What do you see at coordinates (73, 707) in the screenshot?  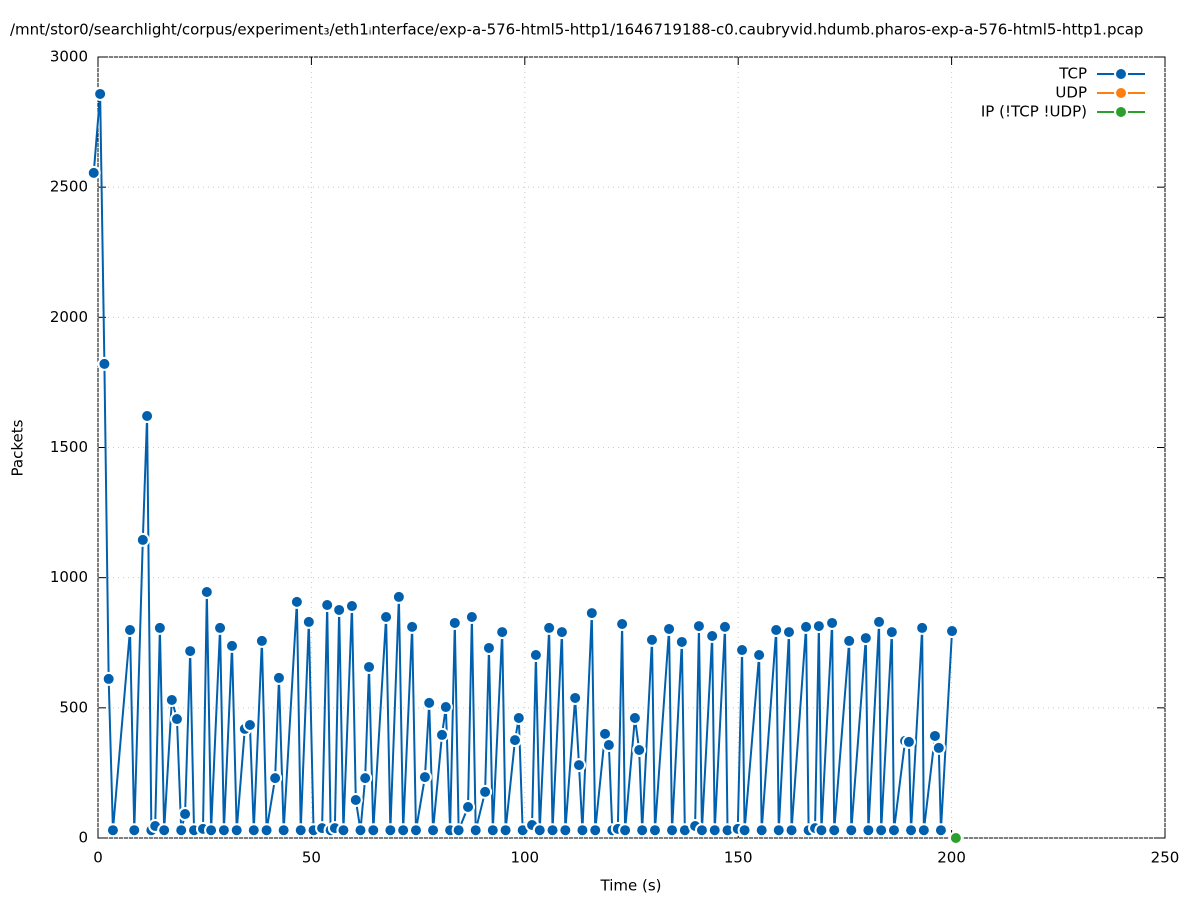 I see `y-tick-label: 500` at bounding box center [73, 707].